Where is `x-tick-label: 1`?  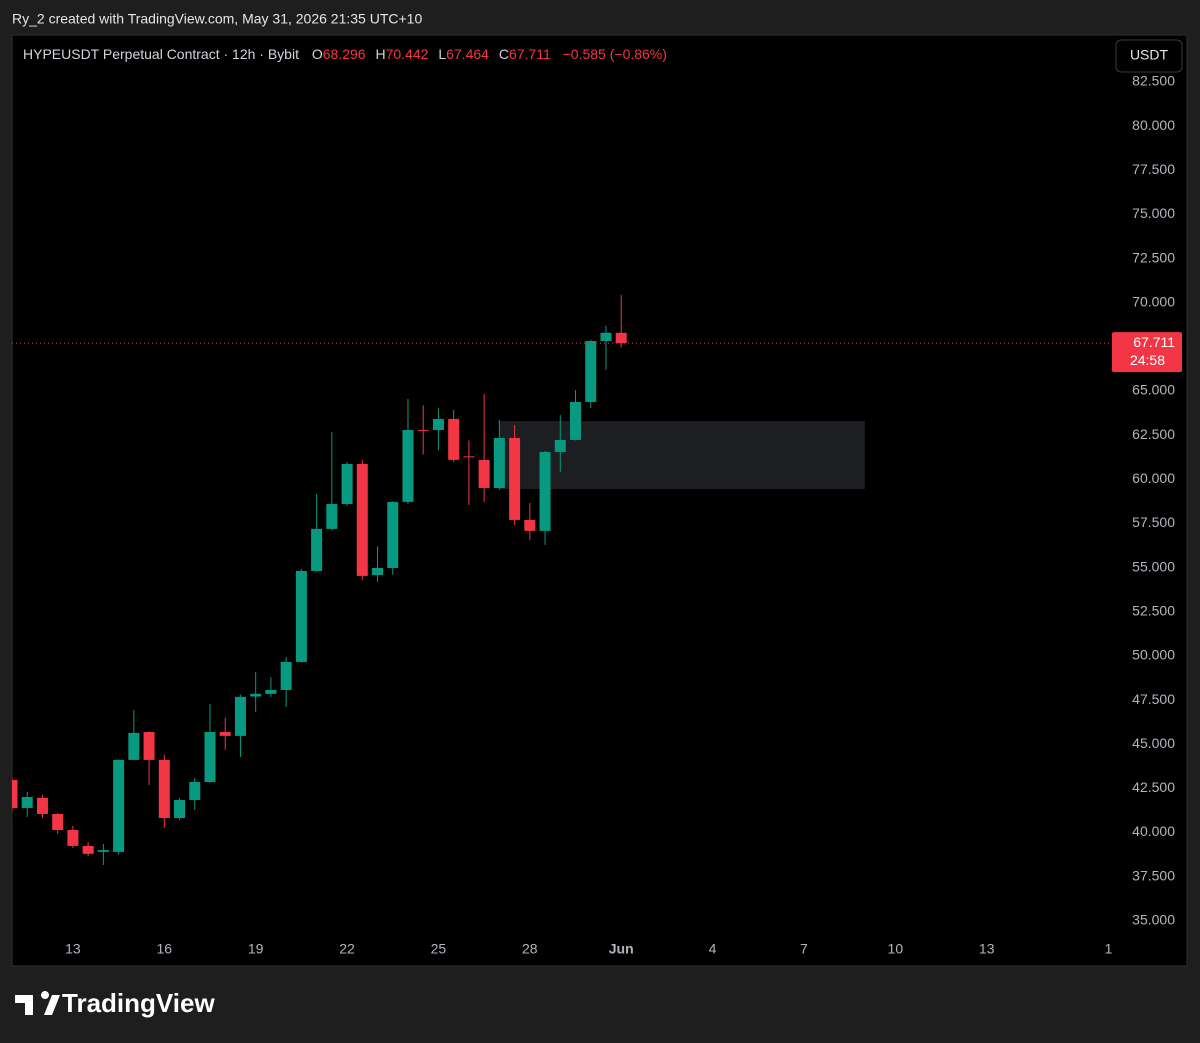
x-tick-label: 1 is located at coordinates (1109, 949).